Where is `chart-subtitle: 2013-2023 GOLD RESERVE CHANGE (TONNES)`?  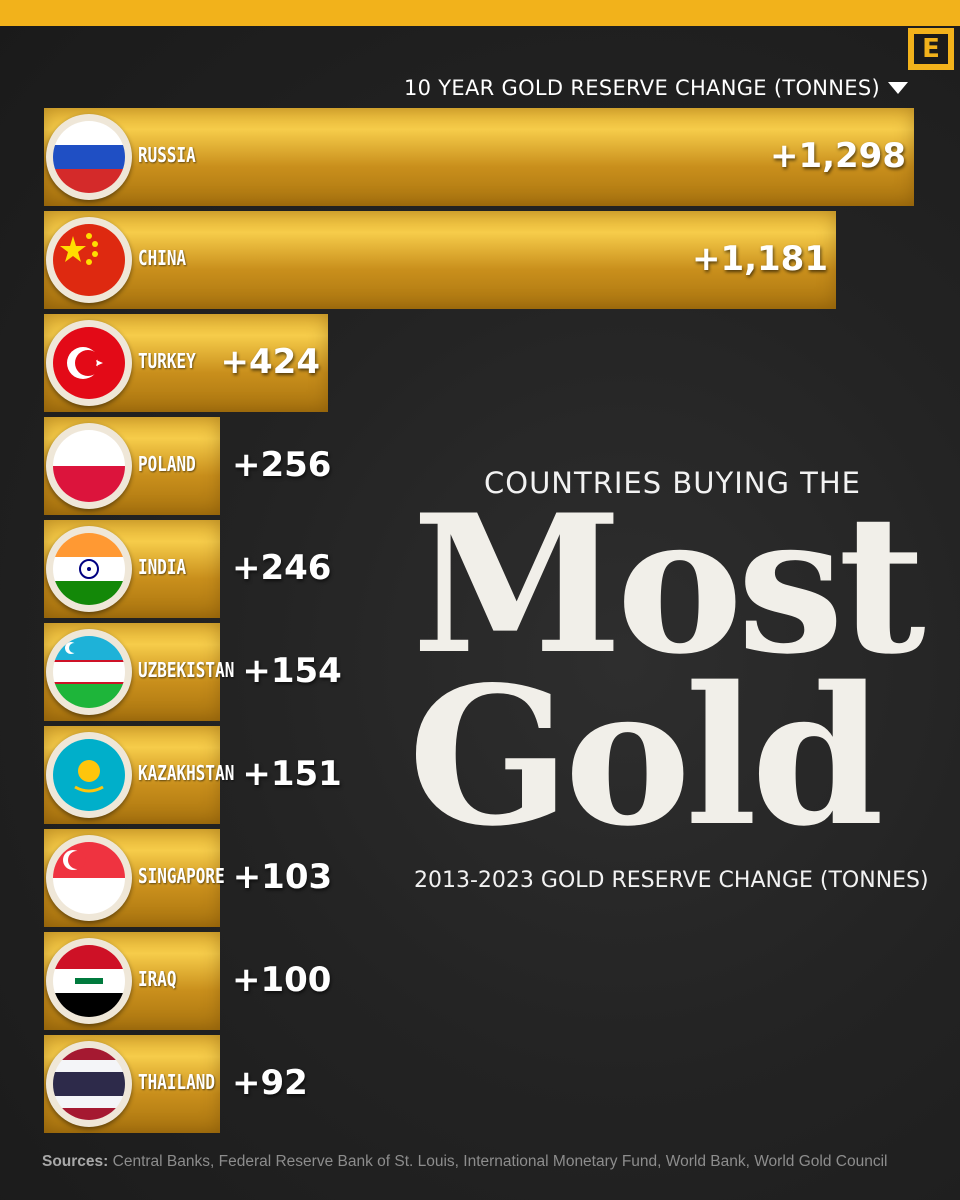 chart-subtitle: 2013-2023 GOLD RESERVE CHANGE (TONNES) is located at coordinates (671, 880).